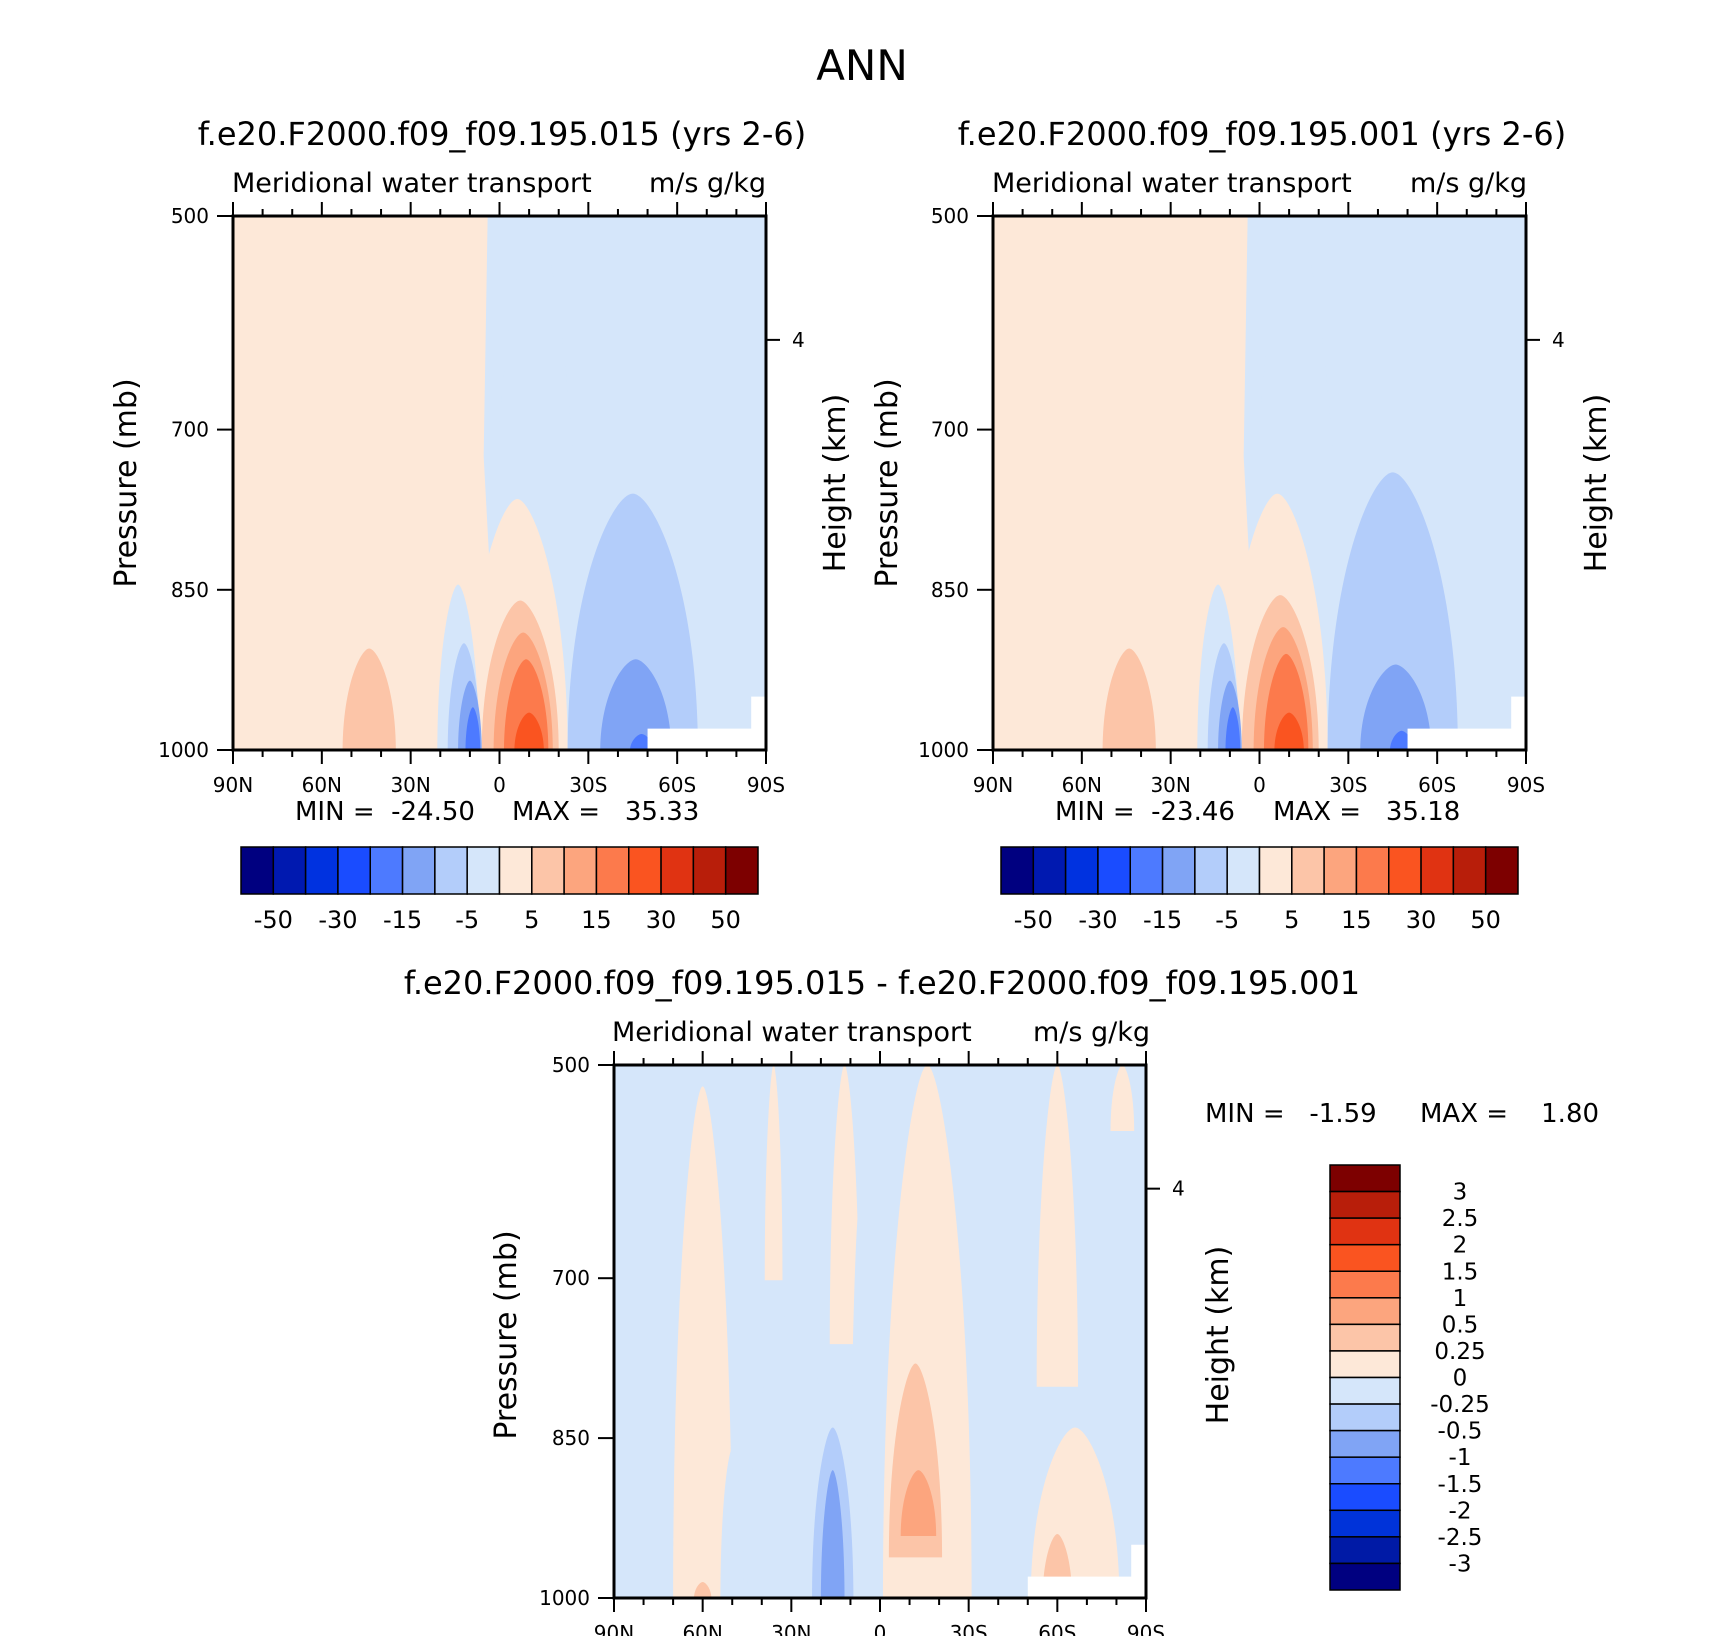 Image resolution: width=1710 pixels, height=1636 pixels. What do you see at coordinates (571, 1278) in the screenshot?
I see `y-tick-label: 700` at bounding box center [571, 1278].